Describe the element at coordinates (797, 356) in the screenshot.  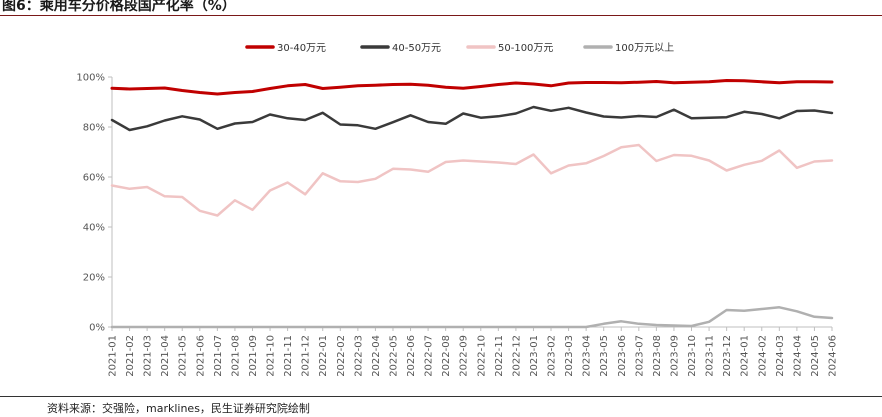
I see `x-tick-label: 2024-04` at that location.